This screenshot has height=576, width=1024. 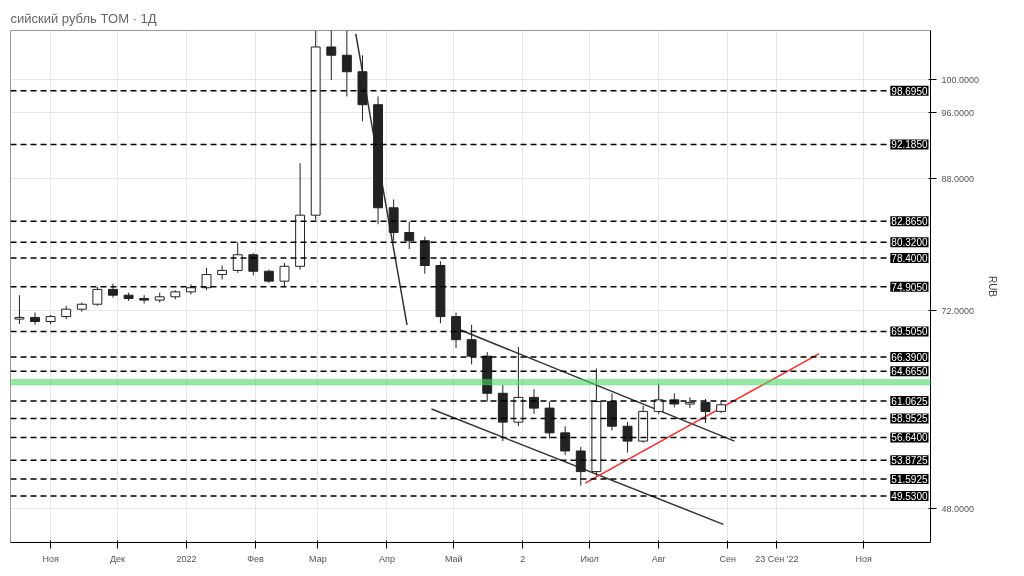 What do you see at coordinates (909, 358) in the screenshot?
I see `ref-line-label: 66.3900` at bounding box center [909, 358].